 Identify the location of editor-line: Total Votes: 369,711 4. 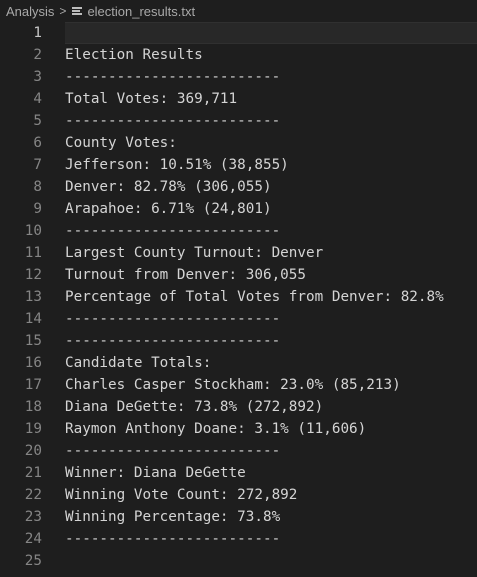
(238, 99).